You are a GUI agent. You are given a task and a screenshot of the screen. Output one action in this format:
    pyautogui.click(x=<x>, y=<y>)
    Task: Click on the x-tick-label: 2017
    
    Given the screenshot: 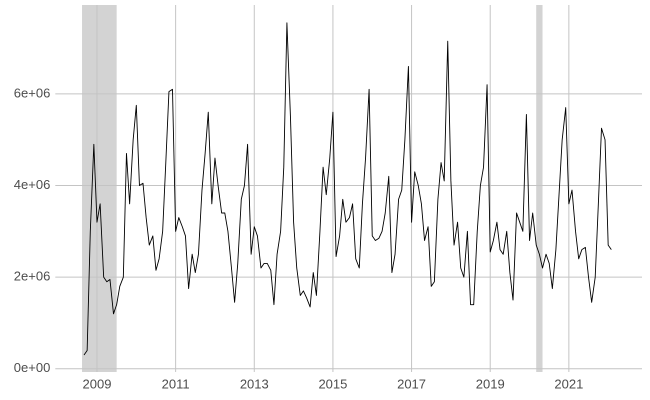 What is the action you would take?
    pyautogui.click(x=411, y=383)
    